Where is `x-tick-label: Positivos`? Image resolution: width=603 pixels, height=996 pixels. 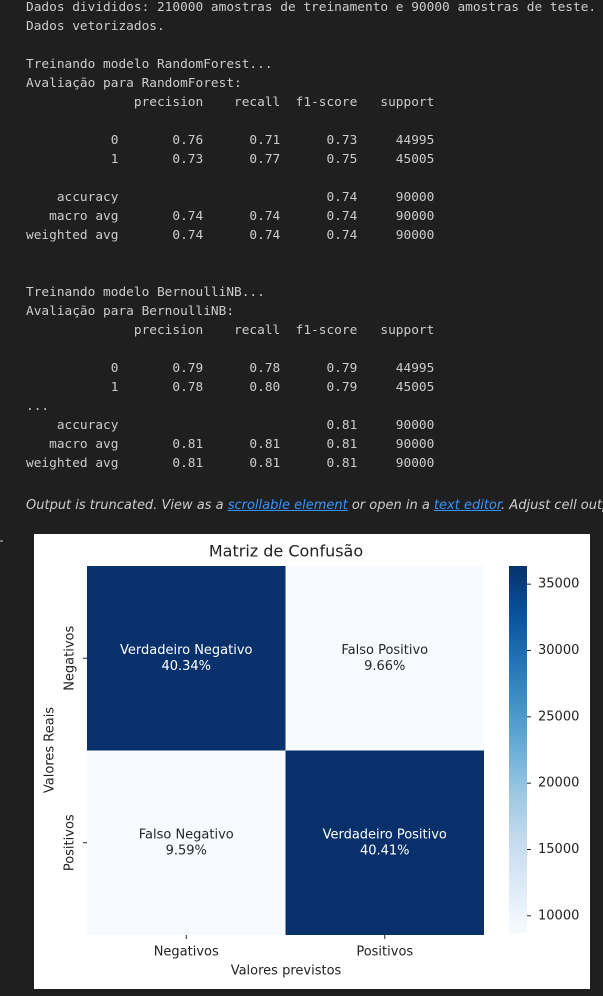 x-tick-label: Positivos is located at coordinates (384, 952).